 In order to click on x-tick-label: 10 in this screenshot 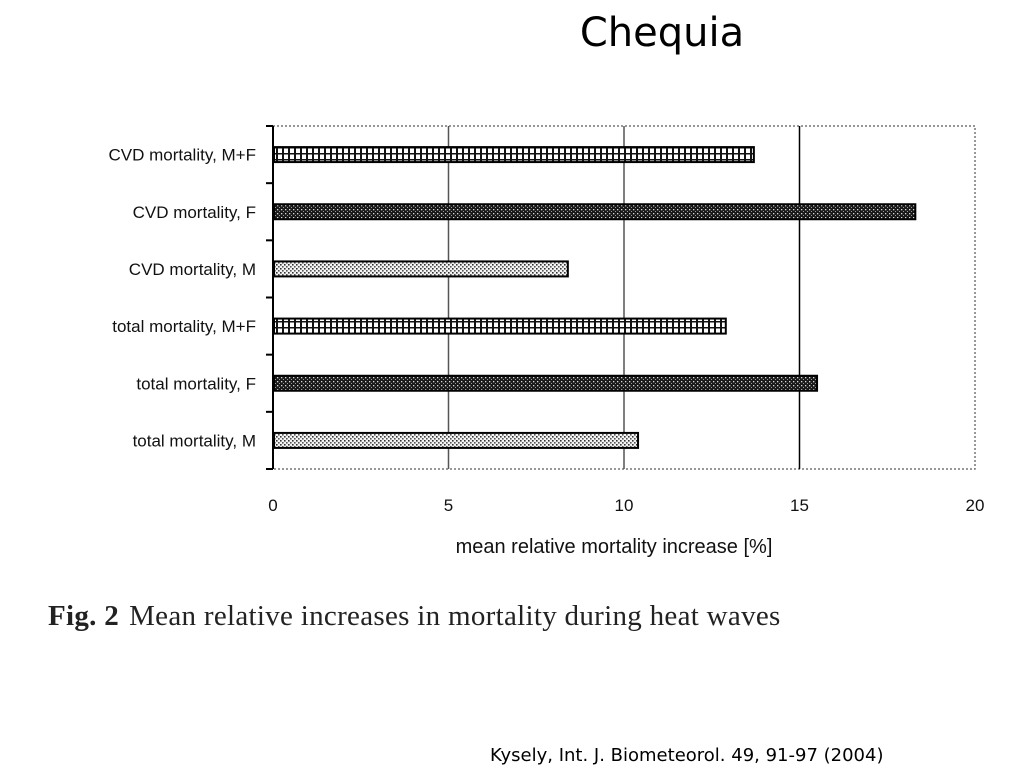, I will do `click(624, 505)`.